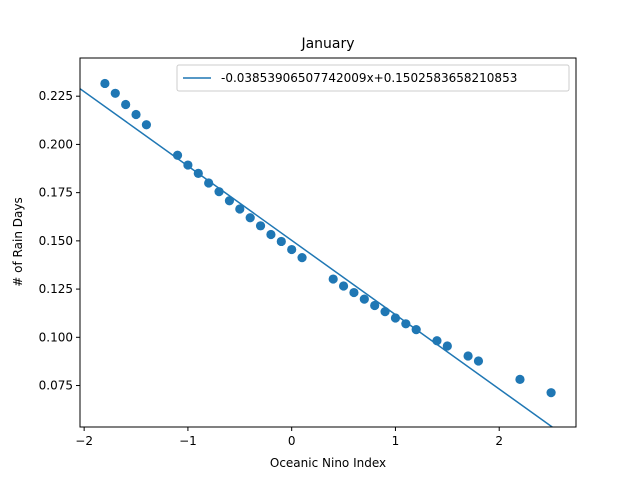  What do you see at coordinates (56, 337) in the screenshot?
I see `y-tick-label: 0.100` at bounding box center [56, 337].